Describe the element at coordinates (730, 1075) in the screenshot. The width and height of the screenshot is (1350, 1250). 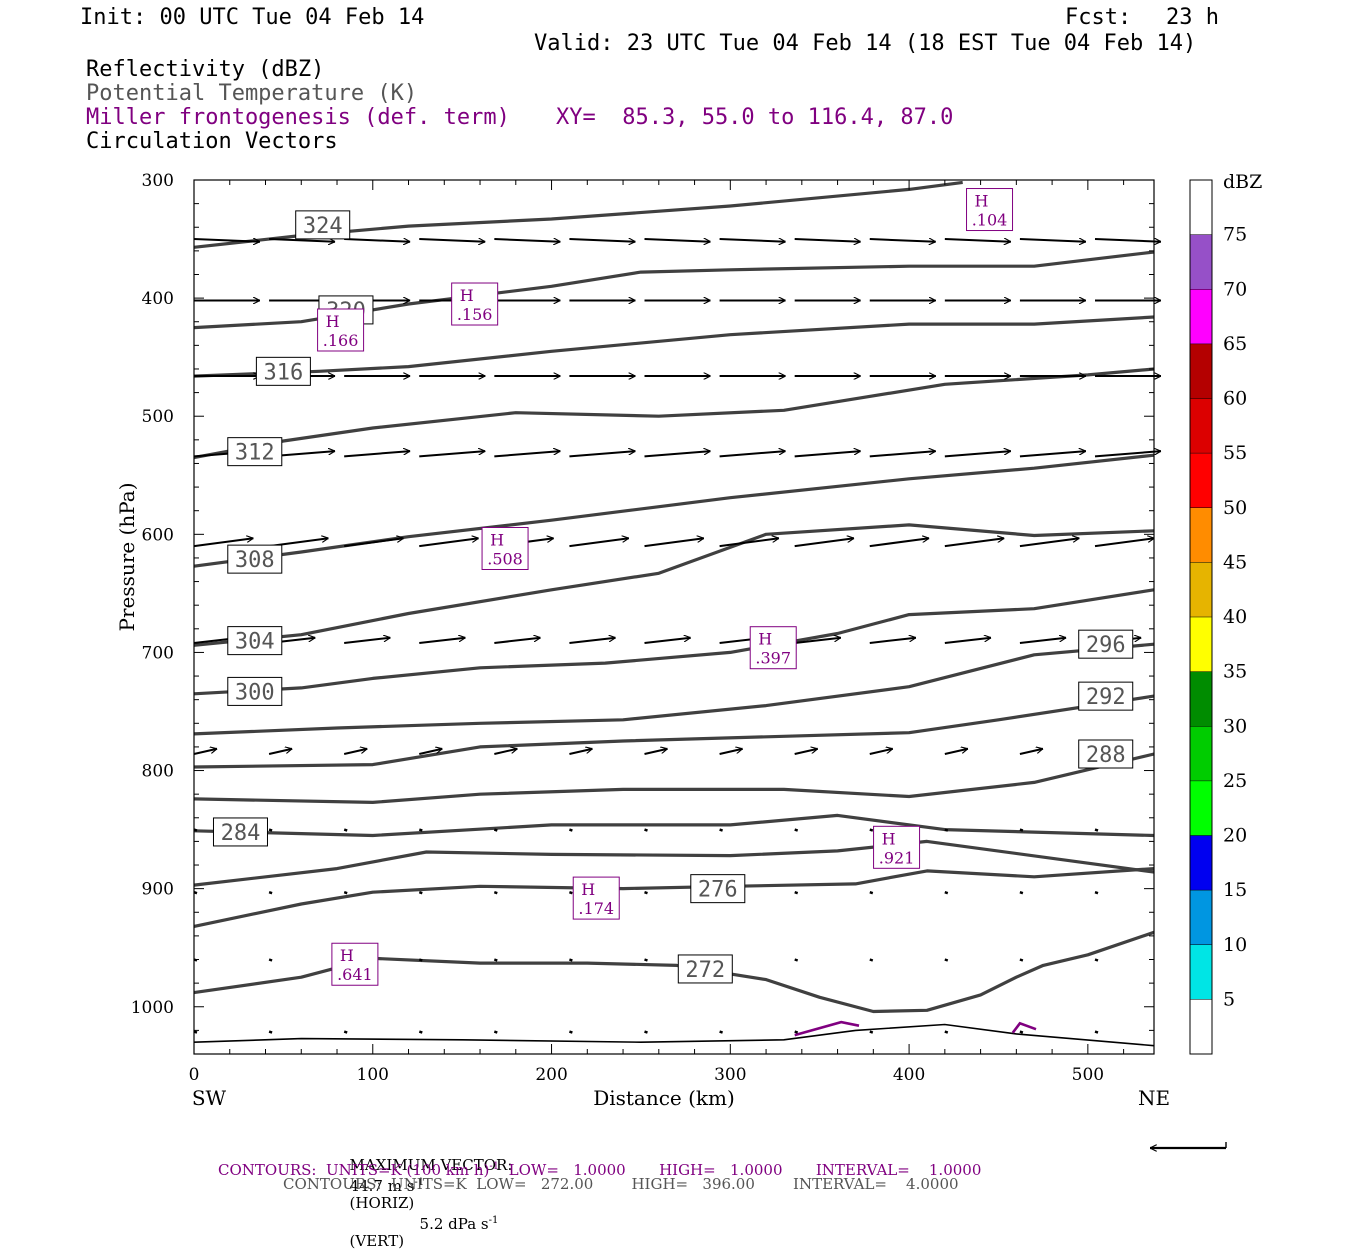
I see `x-tick-label: 300` at that location.